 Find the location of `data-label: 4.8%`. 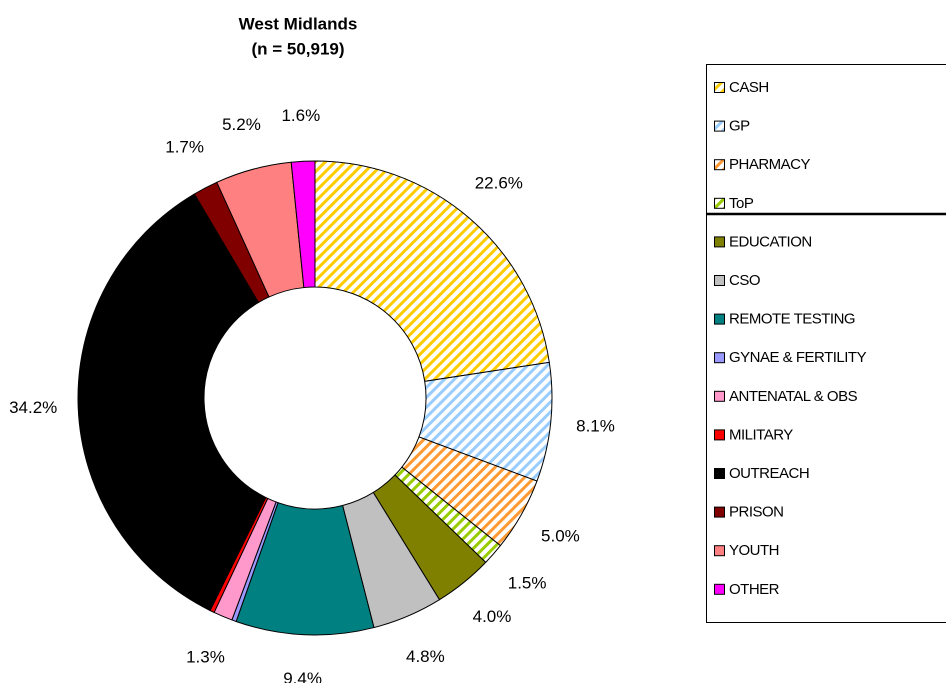

data-label: 4.8% is located at coordinates (425, 656).